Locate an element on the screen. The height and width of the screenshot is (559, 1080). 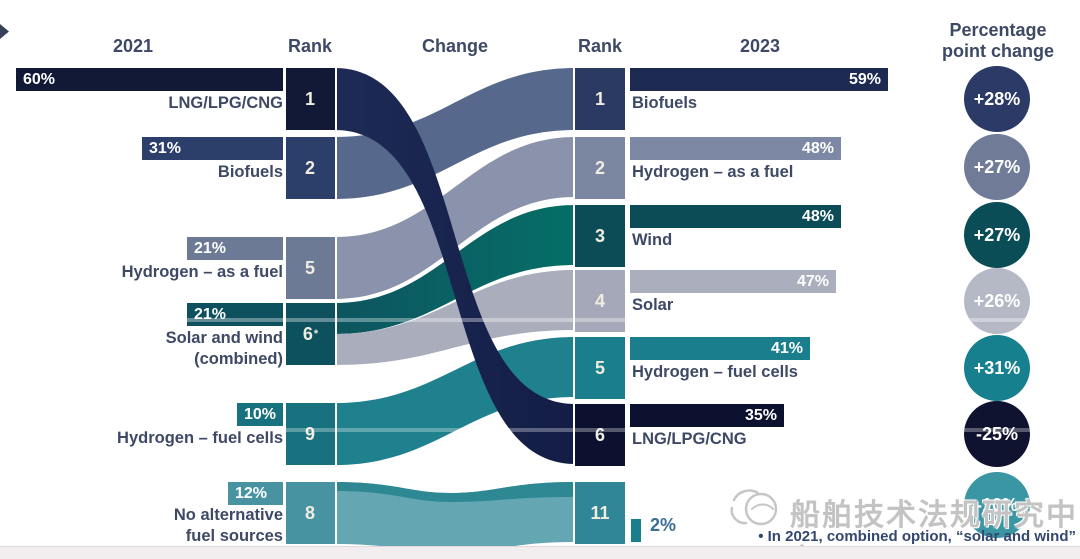
label-2021-fuel-cells: Hydrogen – fuel cells is located at coordinates (200, 438).